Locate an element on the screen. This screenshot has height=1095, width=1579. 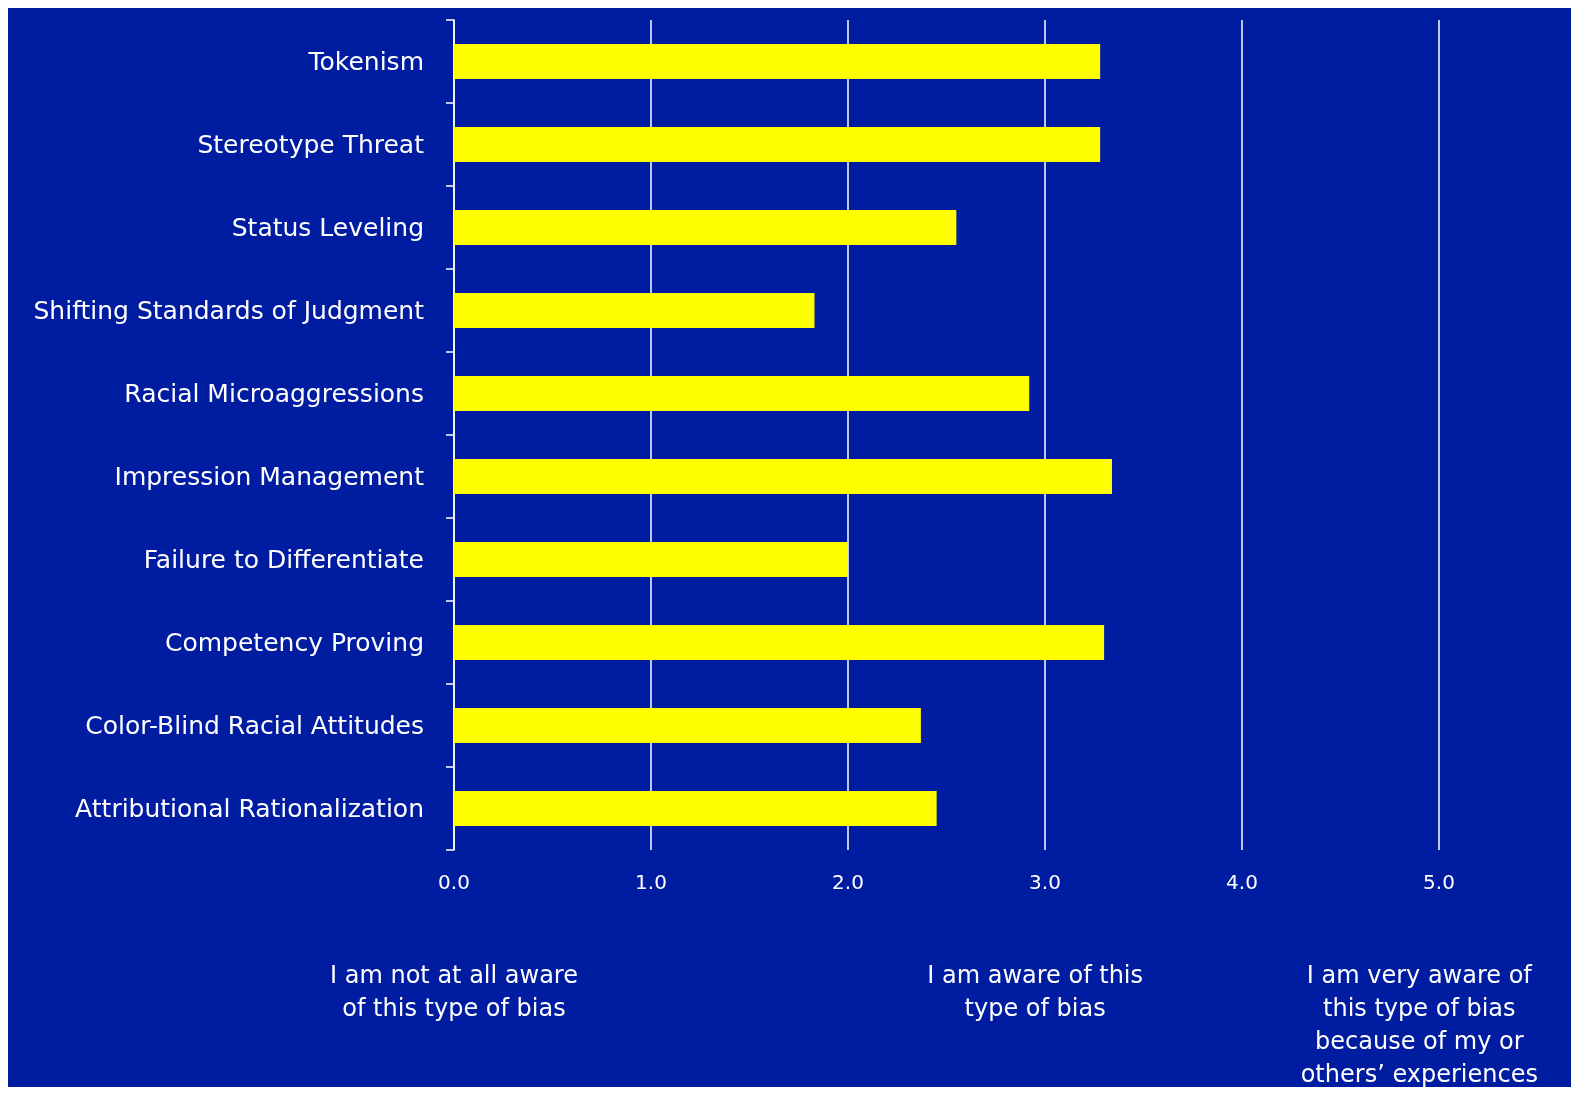
y-tick-label: Racial Microaggressions is located at coordinates (274, 393).